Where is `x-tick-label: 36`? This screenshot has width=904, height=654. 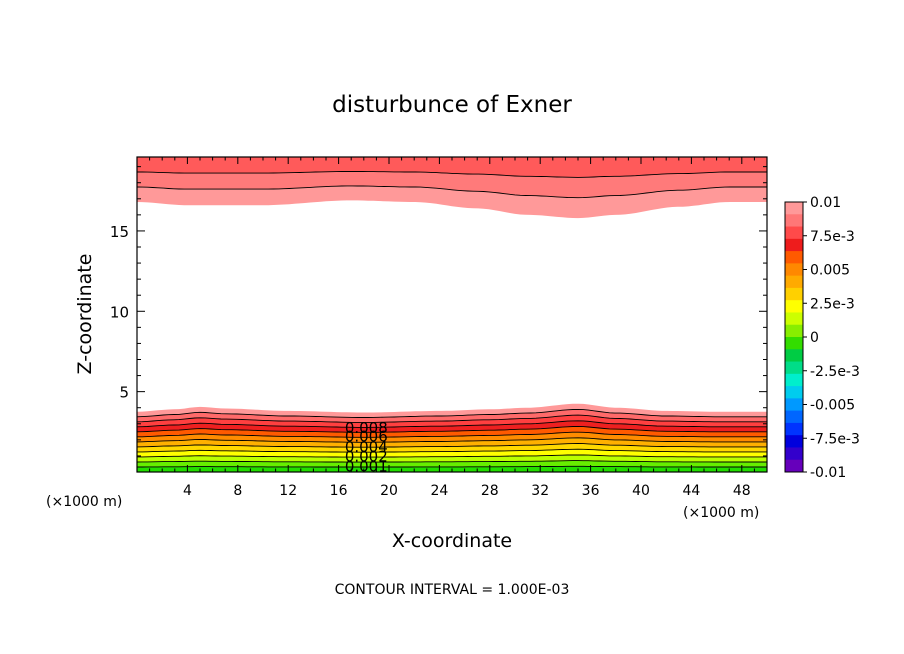 x-tick-label: 36 is located at coordinates (591, 491).